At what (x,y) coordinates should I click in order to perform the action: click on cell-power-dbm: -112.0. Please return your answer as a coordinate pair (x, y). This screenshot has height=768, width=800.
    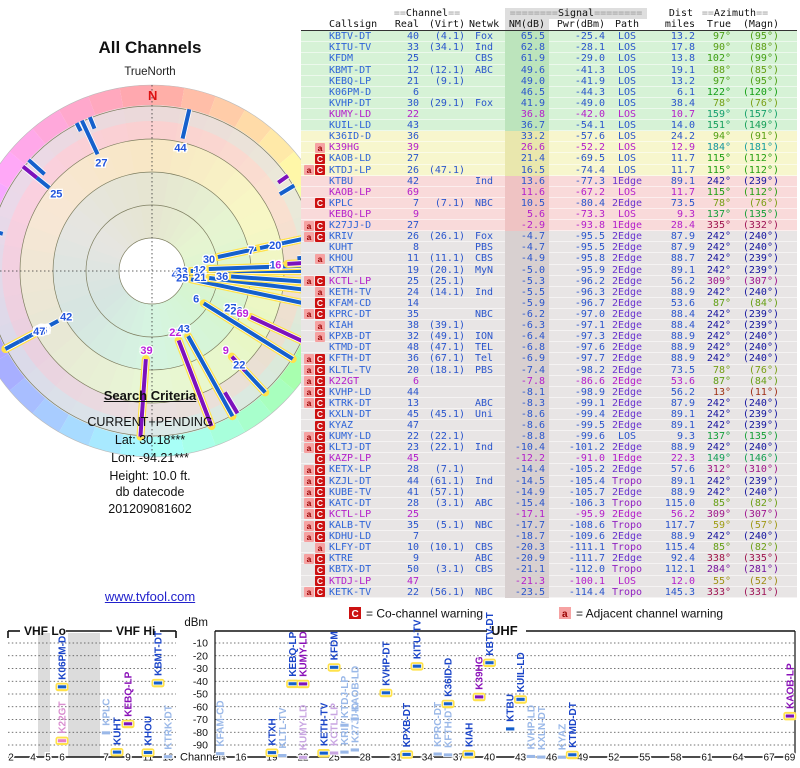
    Looking at the image, I should click on (586, 570).